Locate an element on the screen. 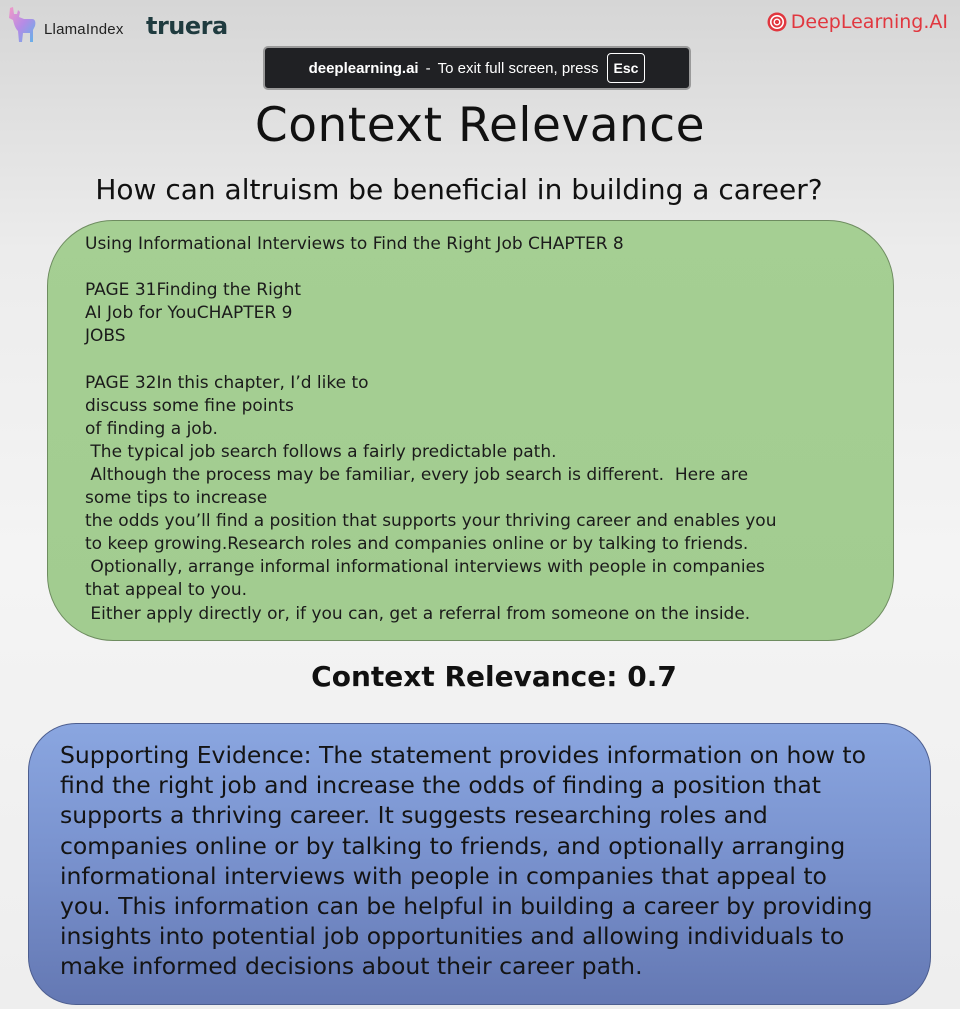 The image size is (960, 1009). context-line: of finding a job. is located at coordinates (151, 428).